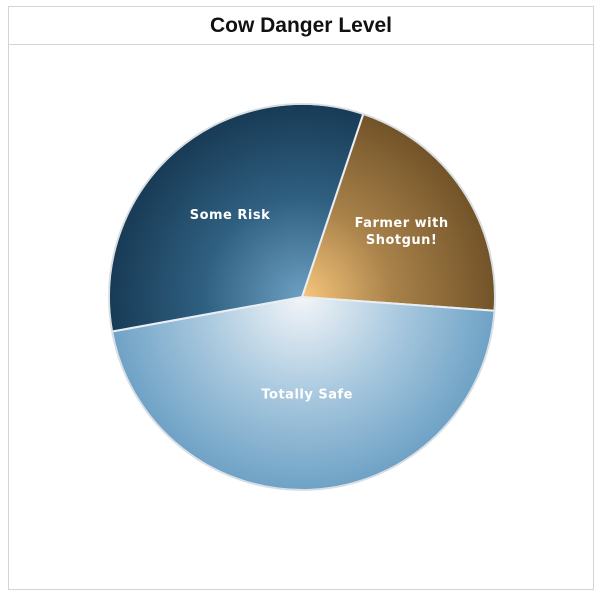 The width and height of the screenshot is (600, 596). I want to click on label-some-risk: Some Risk, so click(230, 215).